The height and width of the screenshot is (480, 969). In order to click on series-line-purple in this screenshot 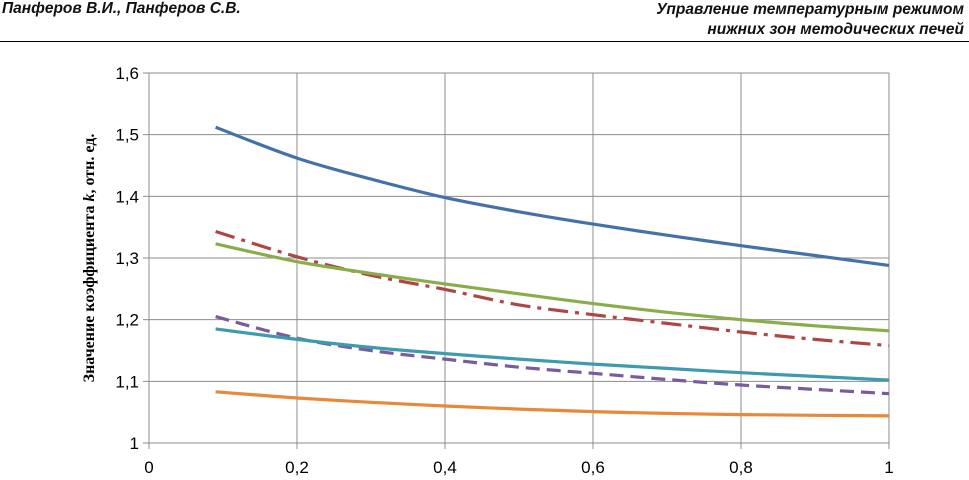, I will do `click(552, 355)`.